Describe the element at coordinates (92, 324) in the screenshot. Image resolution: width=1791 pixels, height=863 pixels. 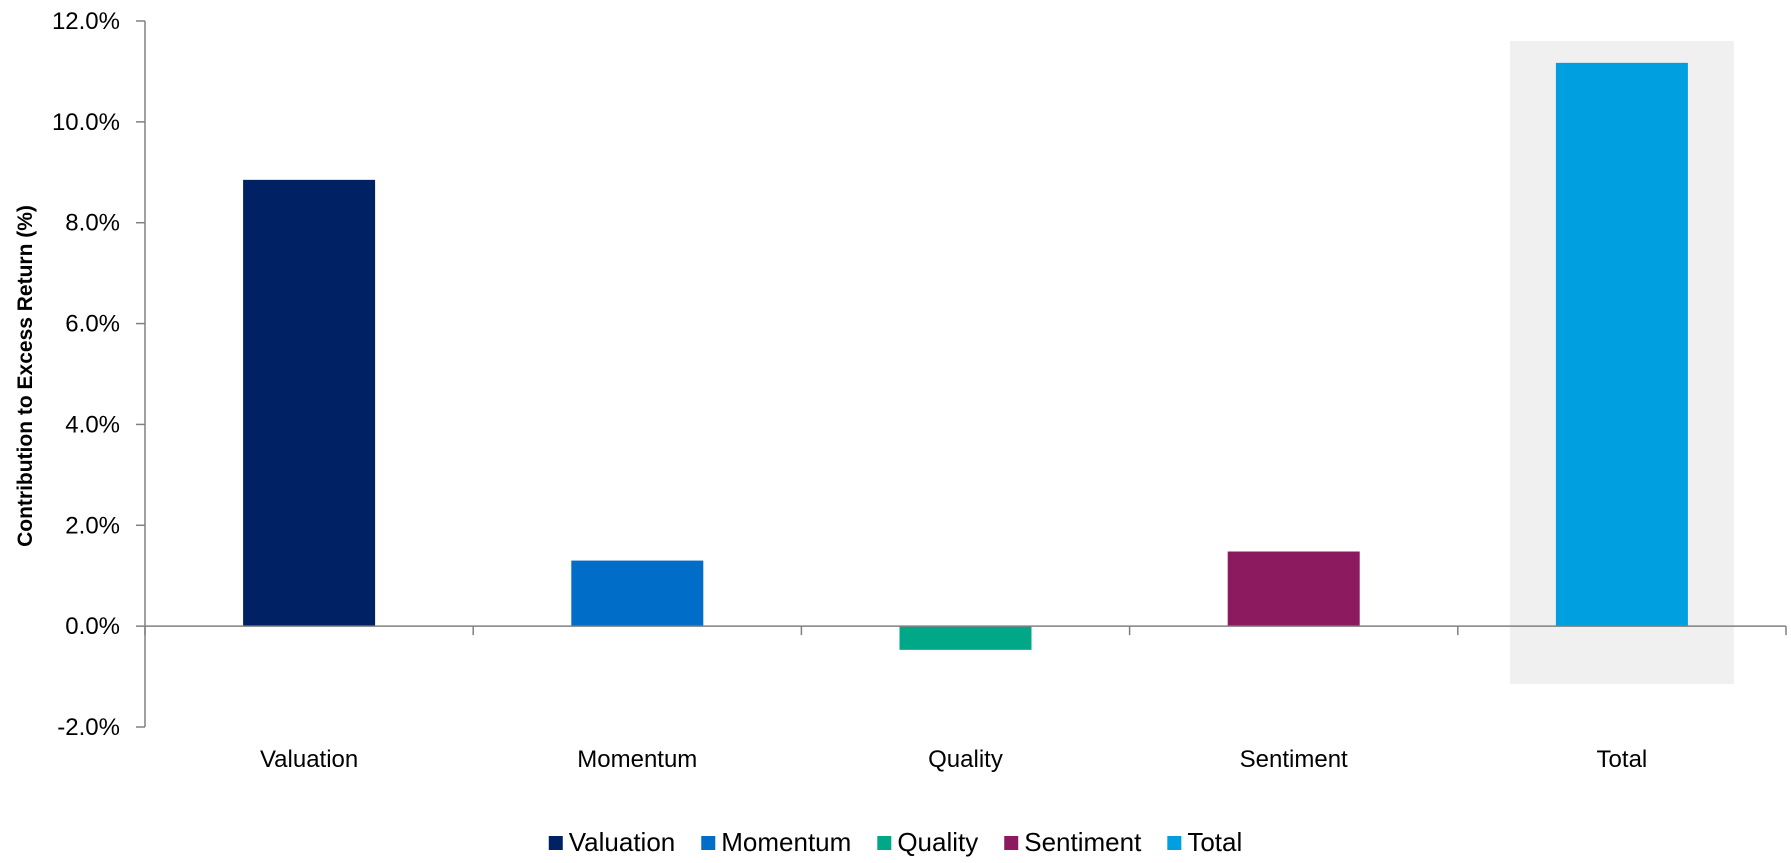
I see `y-tick-label: 6.0%` at that location.